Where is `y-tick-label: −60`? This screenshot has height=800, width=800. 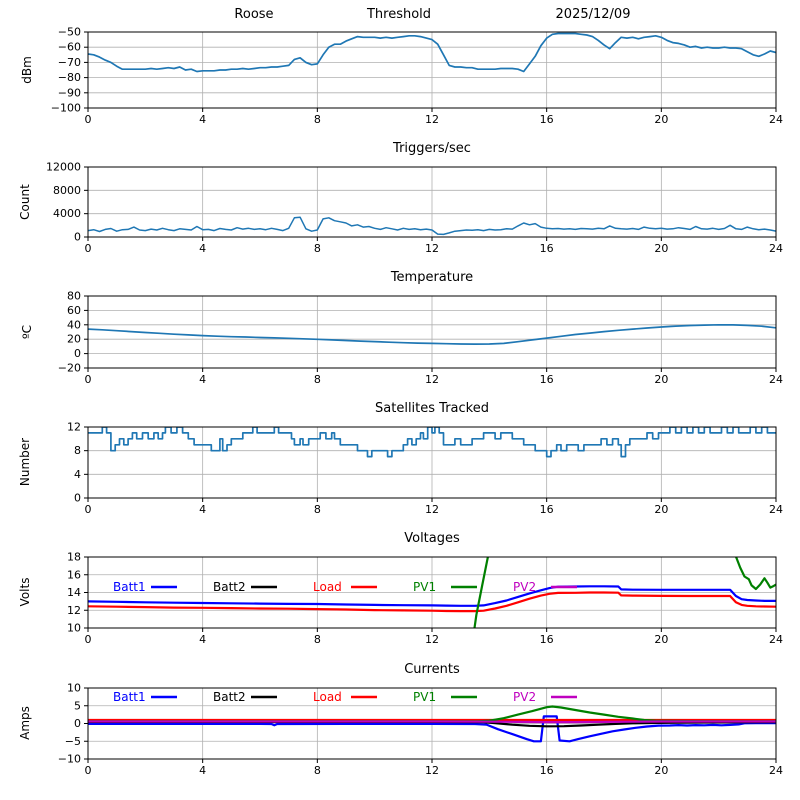 y-tick-label: −60 is located at coordinates (69, 47).